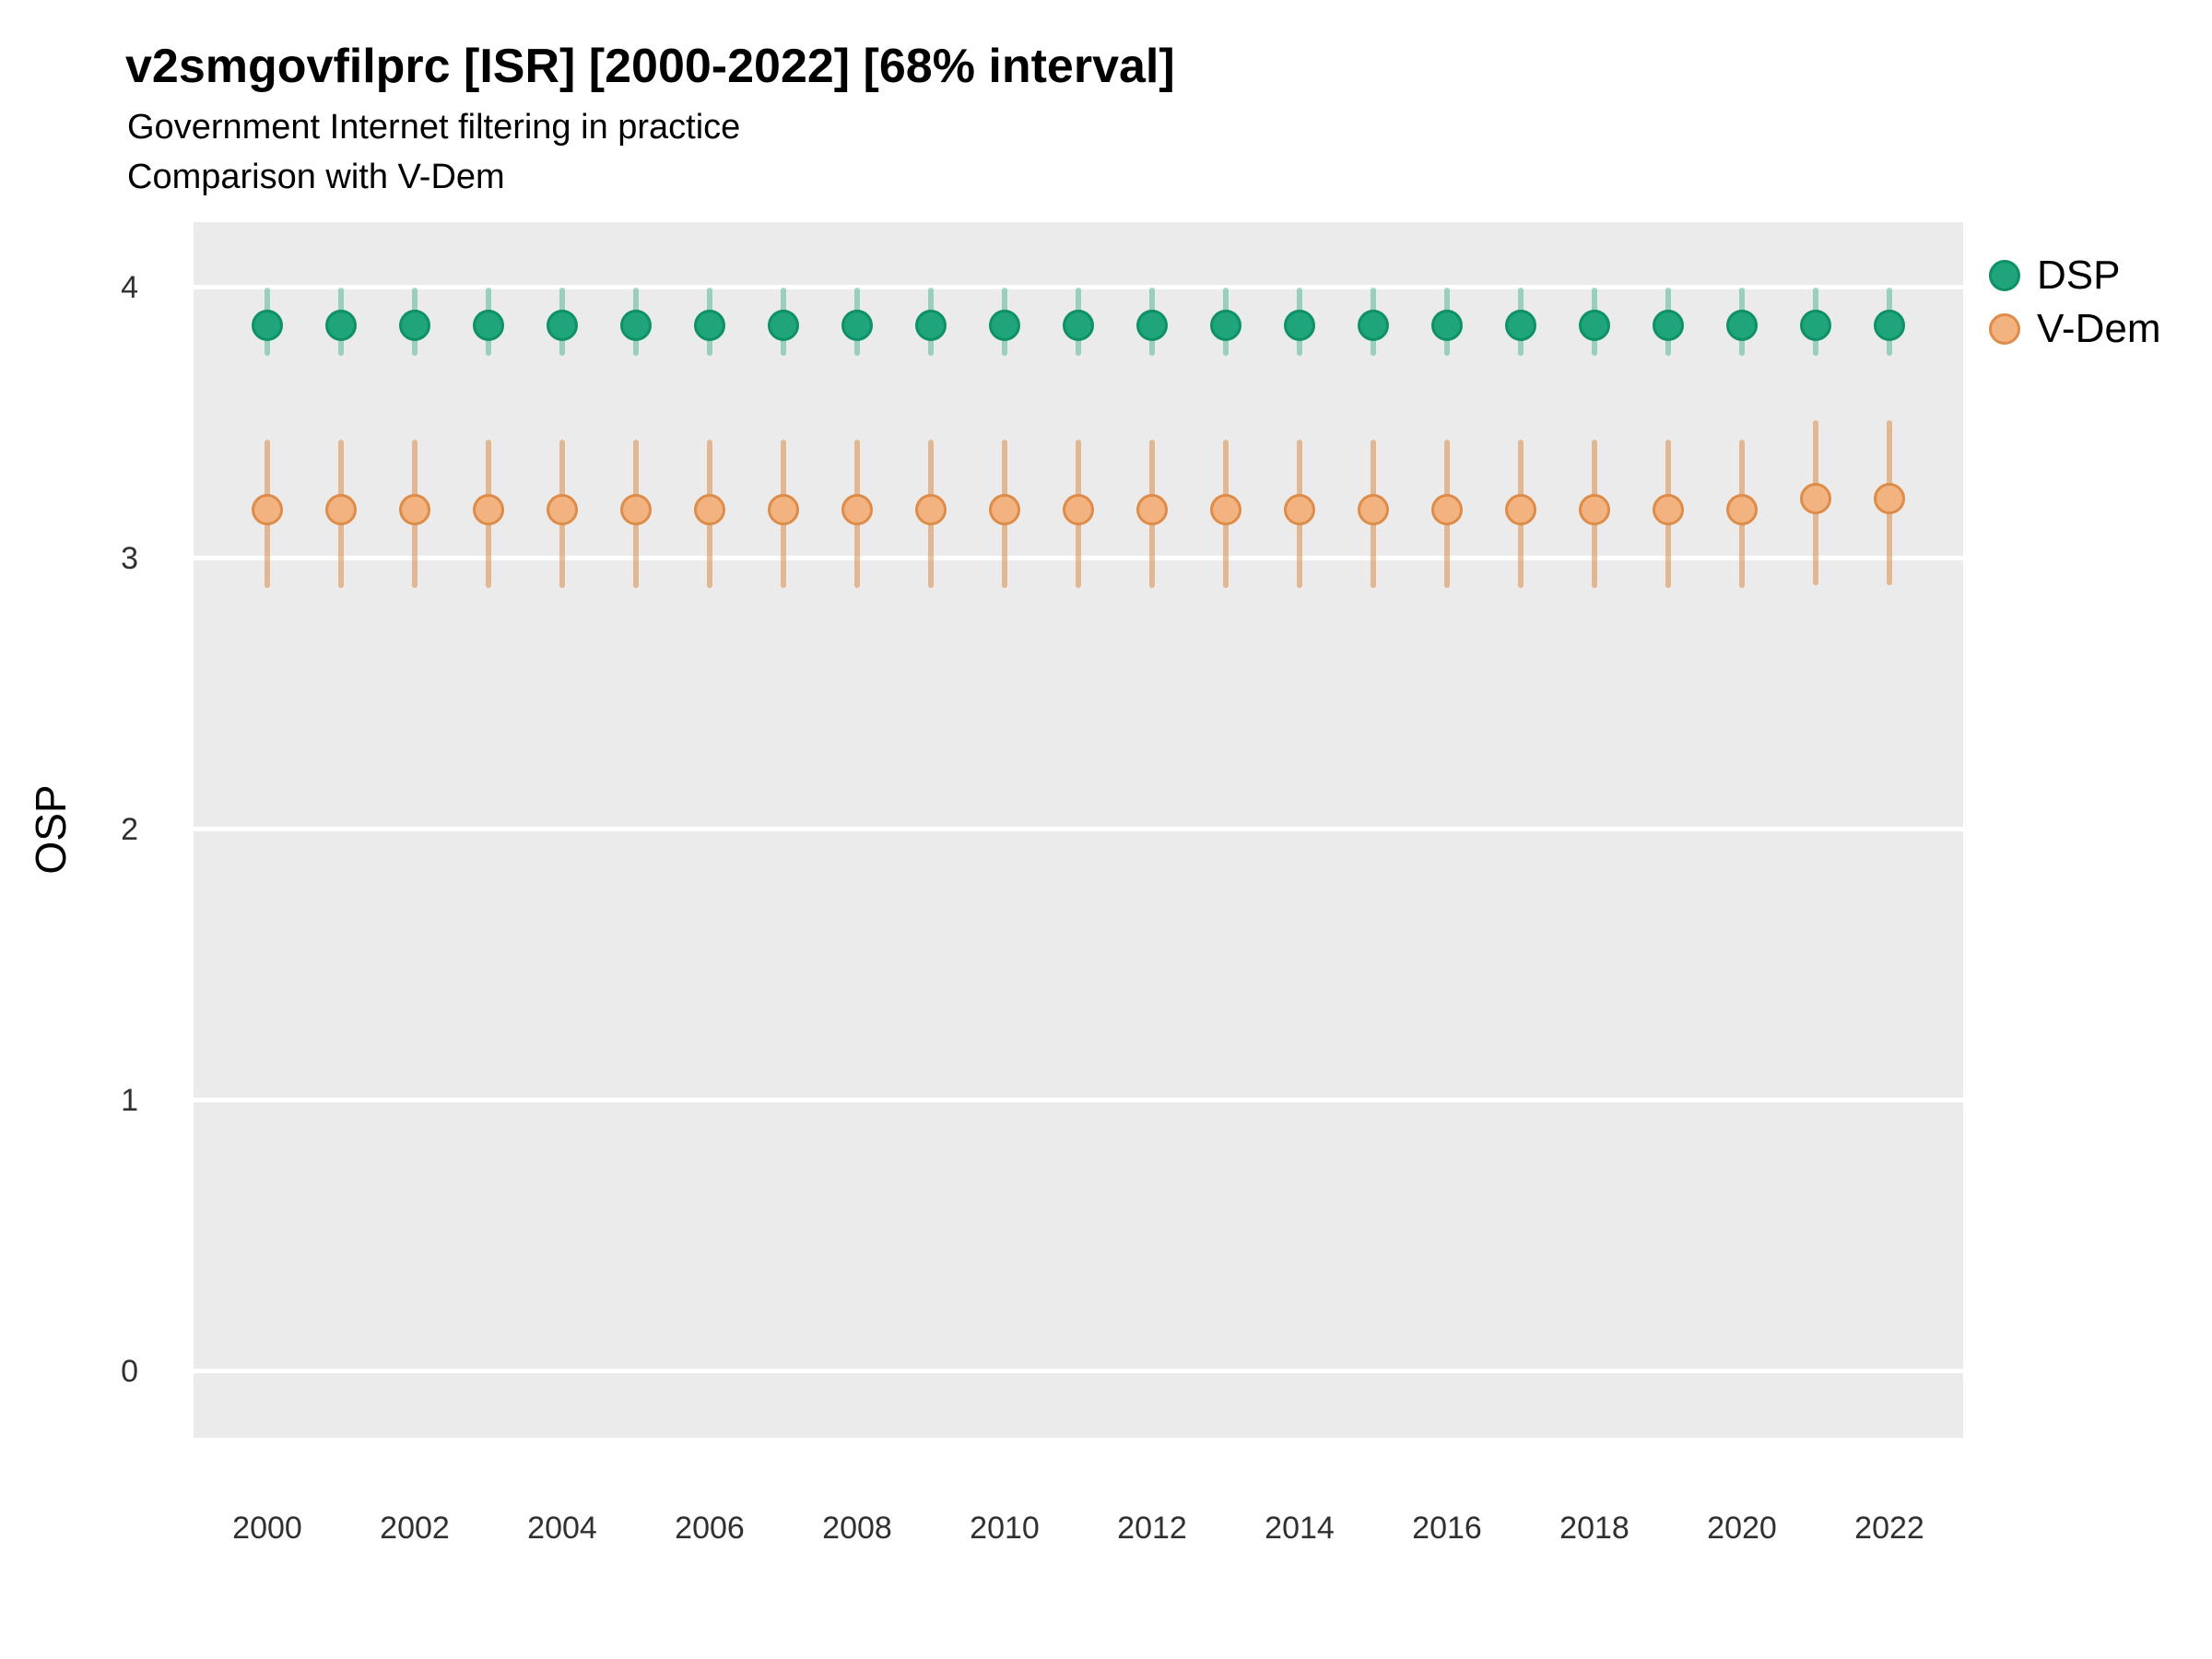 The width and height of the screenshot is (2212, 1659). Describe the element at coordinates (414, 510) in the screenshot. I see `vdem-point-2002` at that location.